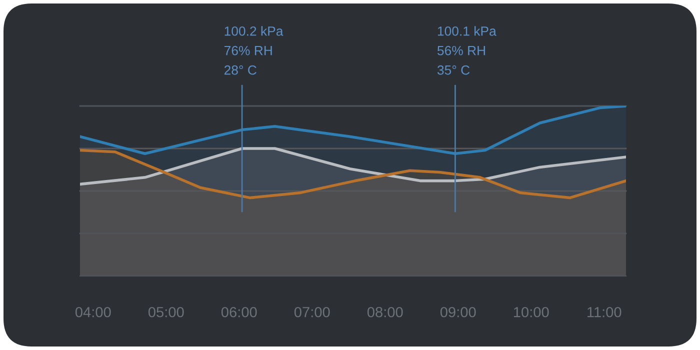 This screenshot has width=700, height=350. Describe the element at coordinates (605, 312) in the screenshot. I see `x-tick-label: 11:00` at that location.